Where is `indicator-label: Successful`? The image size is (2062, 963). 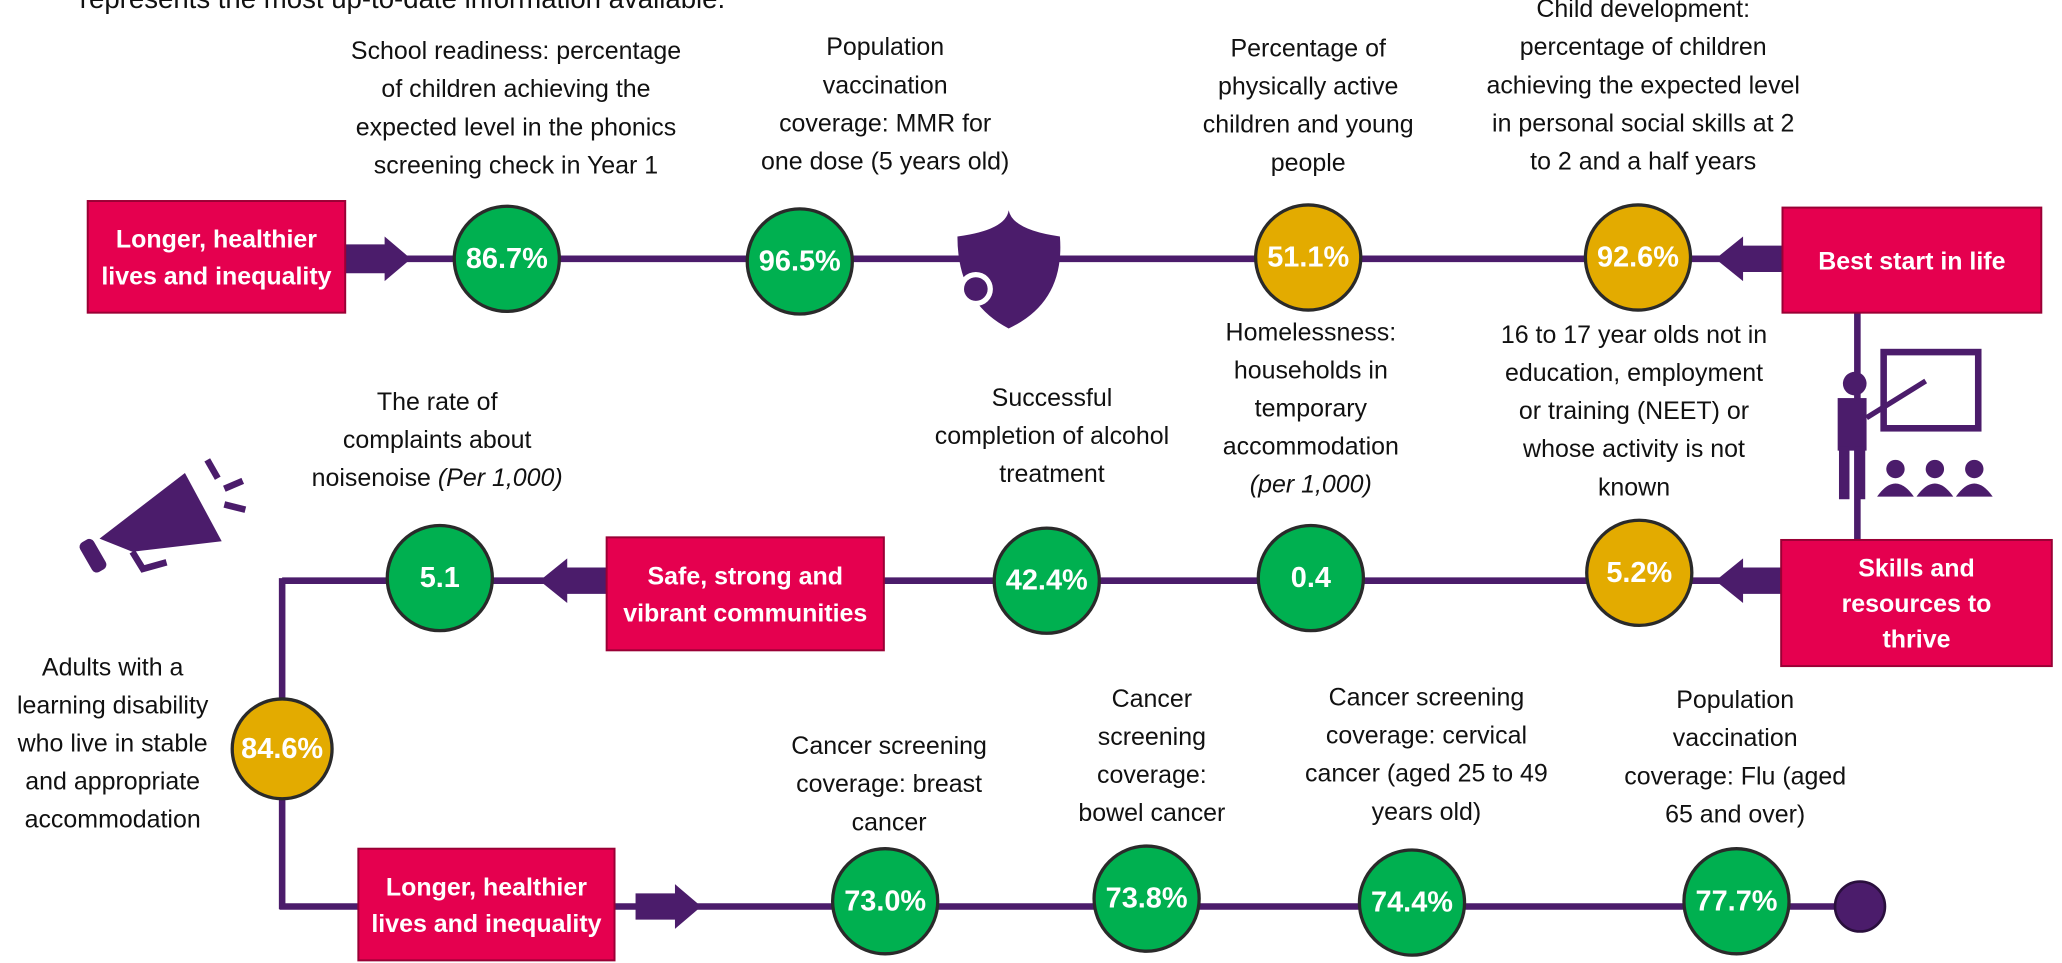
indicator-label: Successful is located at coordinates (1052, 398).